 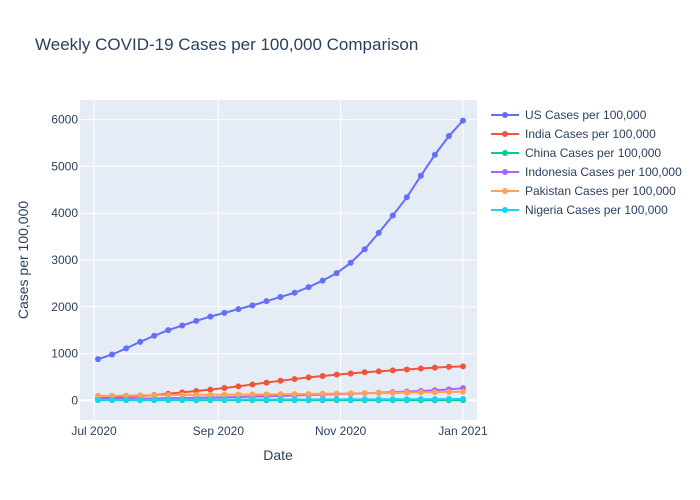 I want to click on legend-item: Nigeria Cases per 100,000, so click(x=579, y=210).